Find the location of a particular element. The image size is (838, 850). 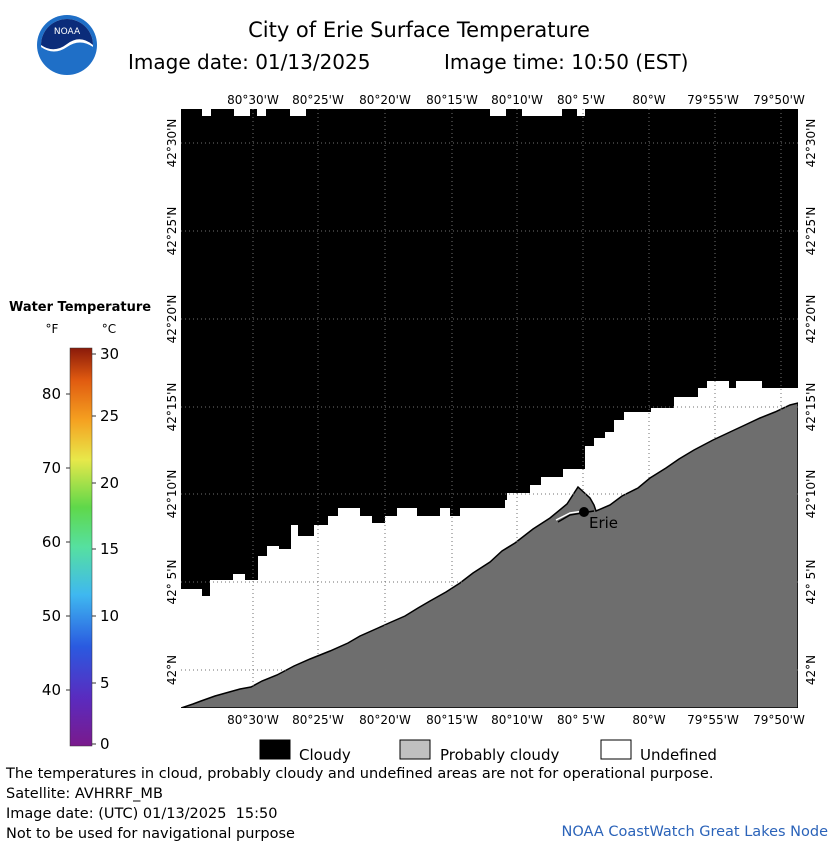

lat-label-left: 42°25'N is located at coordinates (172, 231).